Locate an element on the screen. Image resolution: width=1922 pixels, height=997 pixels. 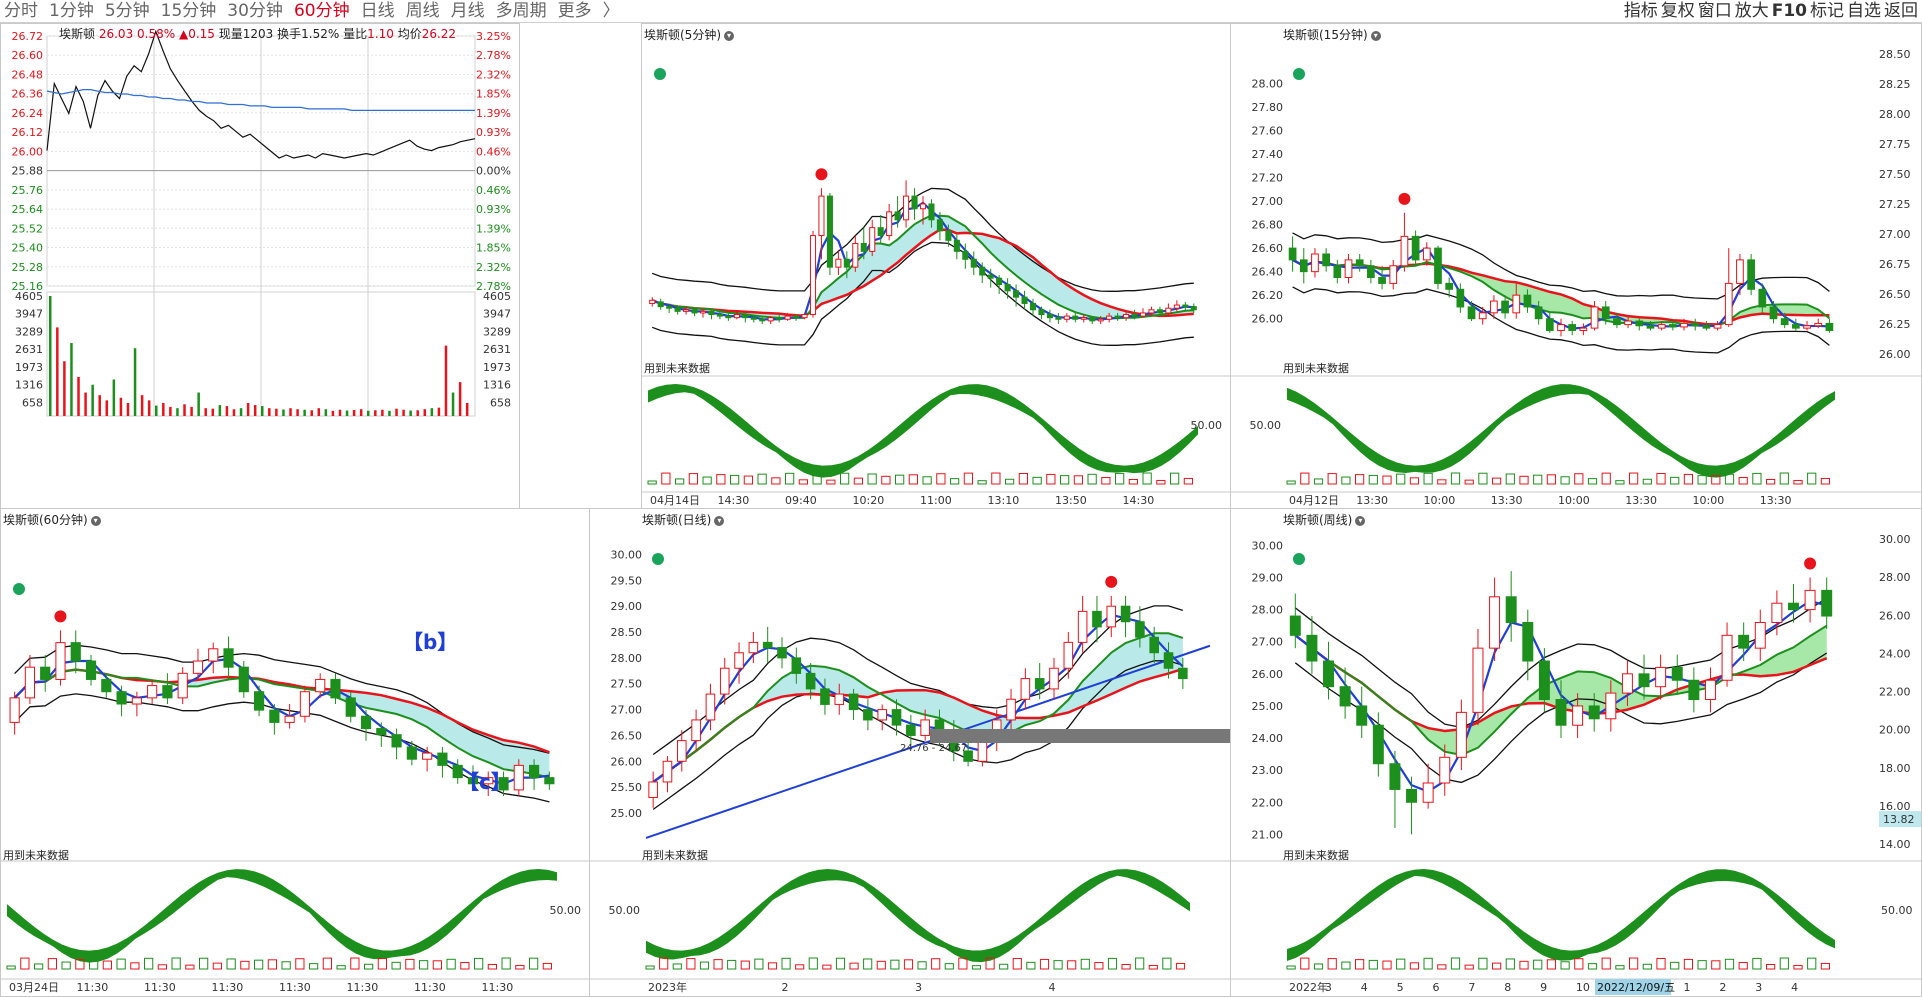
pct-tick: 0.93% is located at coordinates (493, 209).